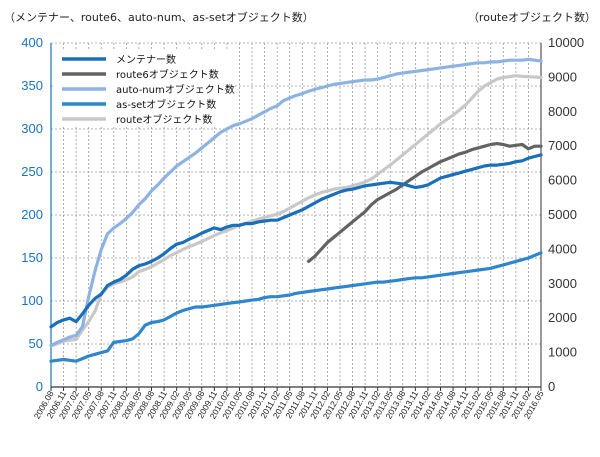 The width and height of the screenshot is (600, 457). I want to click on legend-label: メンテナー数, so click(146, 59).